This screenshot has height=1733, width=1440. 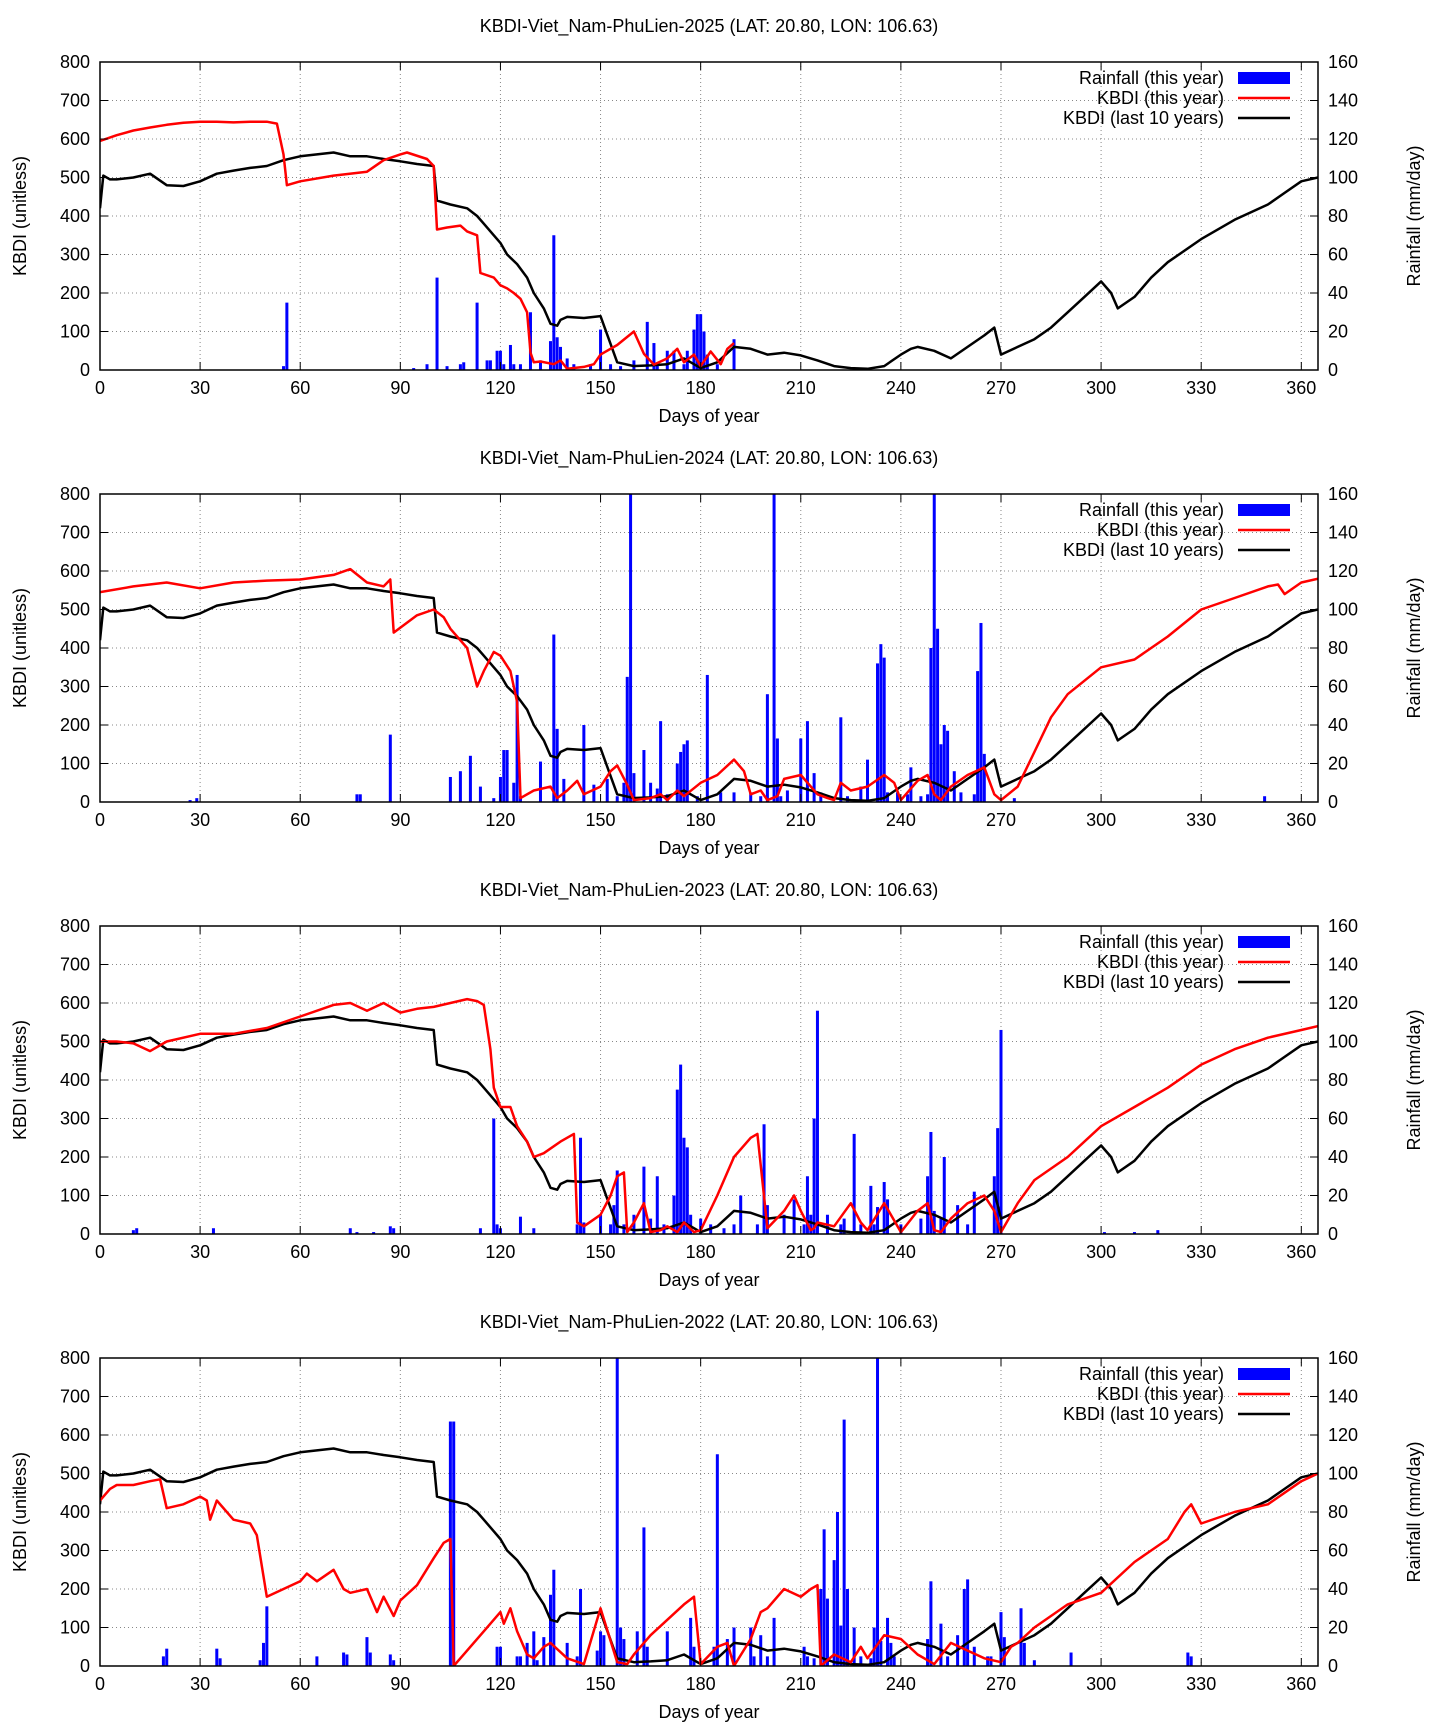 I want to click on y2-tick-label: 80, so click(x=1338, y=648).